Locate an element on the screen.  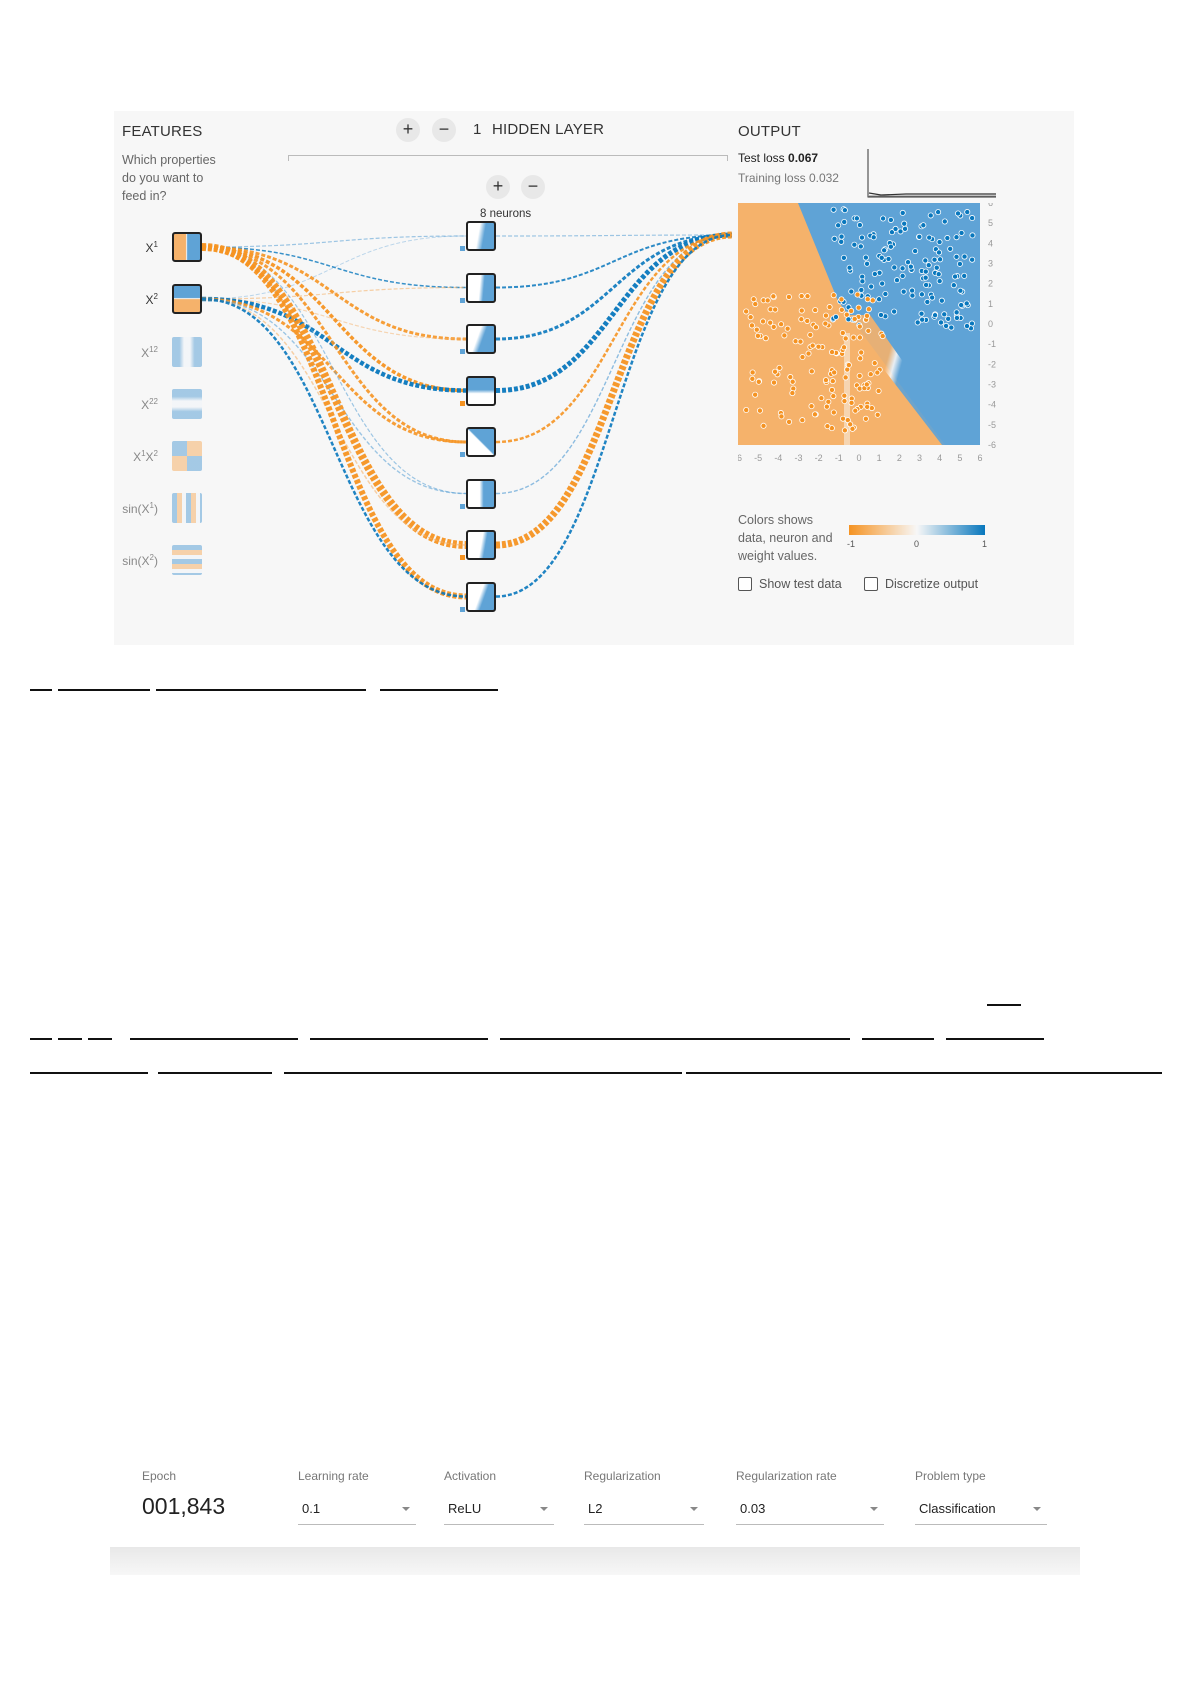
sin-x1-feature-icon is located at coordinates (187, 508).